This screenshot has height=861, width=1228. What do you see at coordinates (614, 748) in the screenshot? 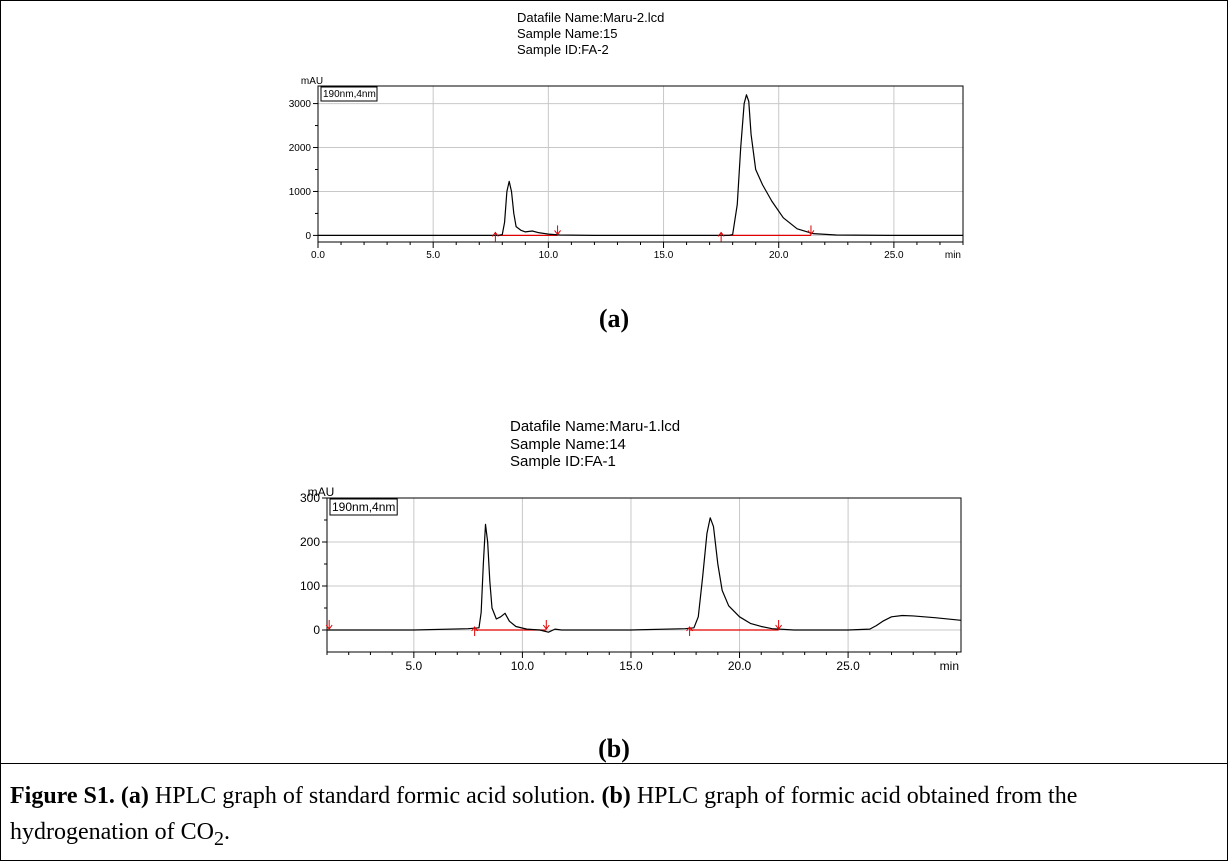
I see `panel-b-label: (b)` at bounding box center [614, 748].